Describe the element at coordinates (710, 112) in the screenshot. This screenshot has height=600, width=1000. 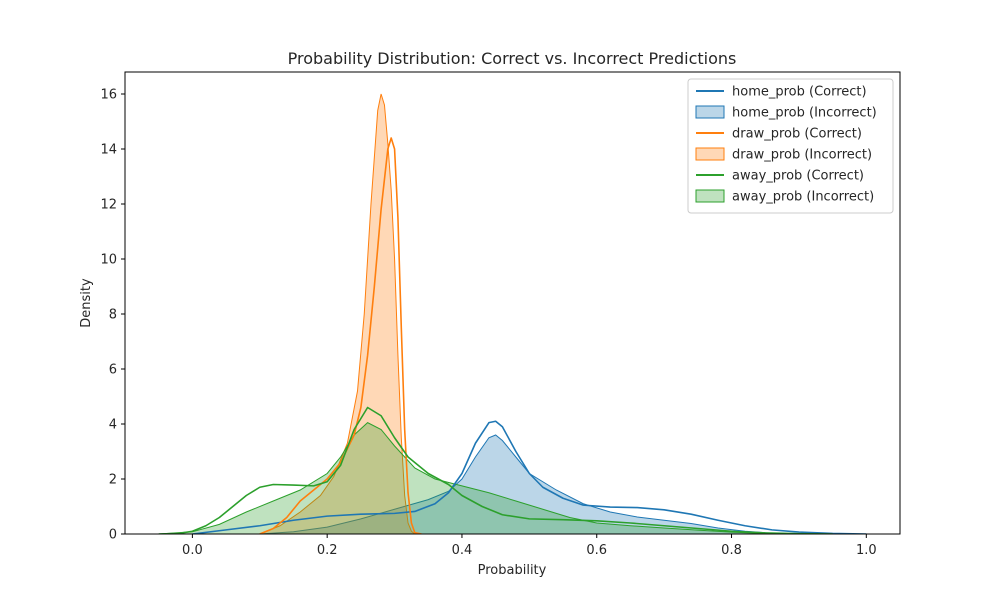
I see `legend-entry-home-prob-incorrect-swatch` at that location.